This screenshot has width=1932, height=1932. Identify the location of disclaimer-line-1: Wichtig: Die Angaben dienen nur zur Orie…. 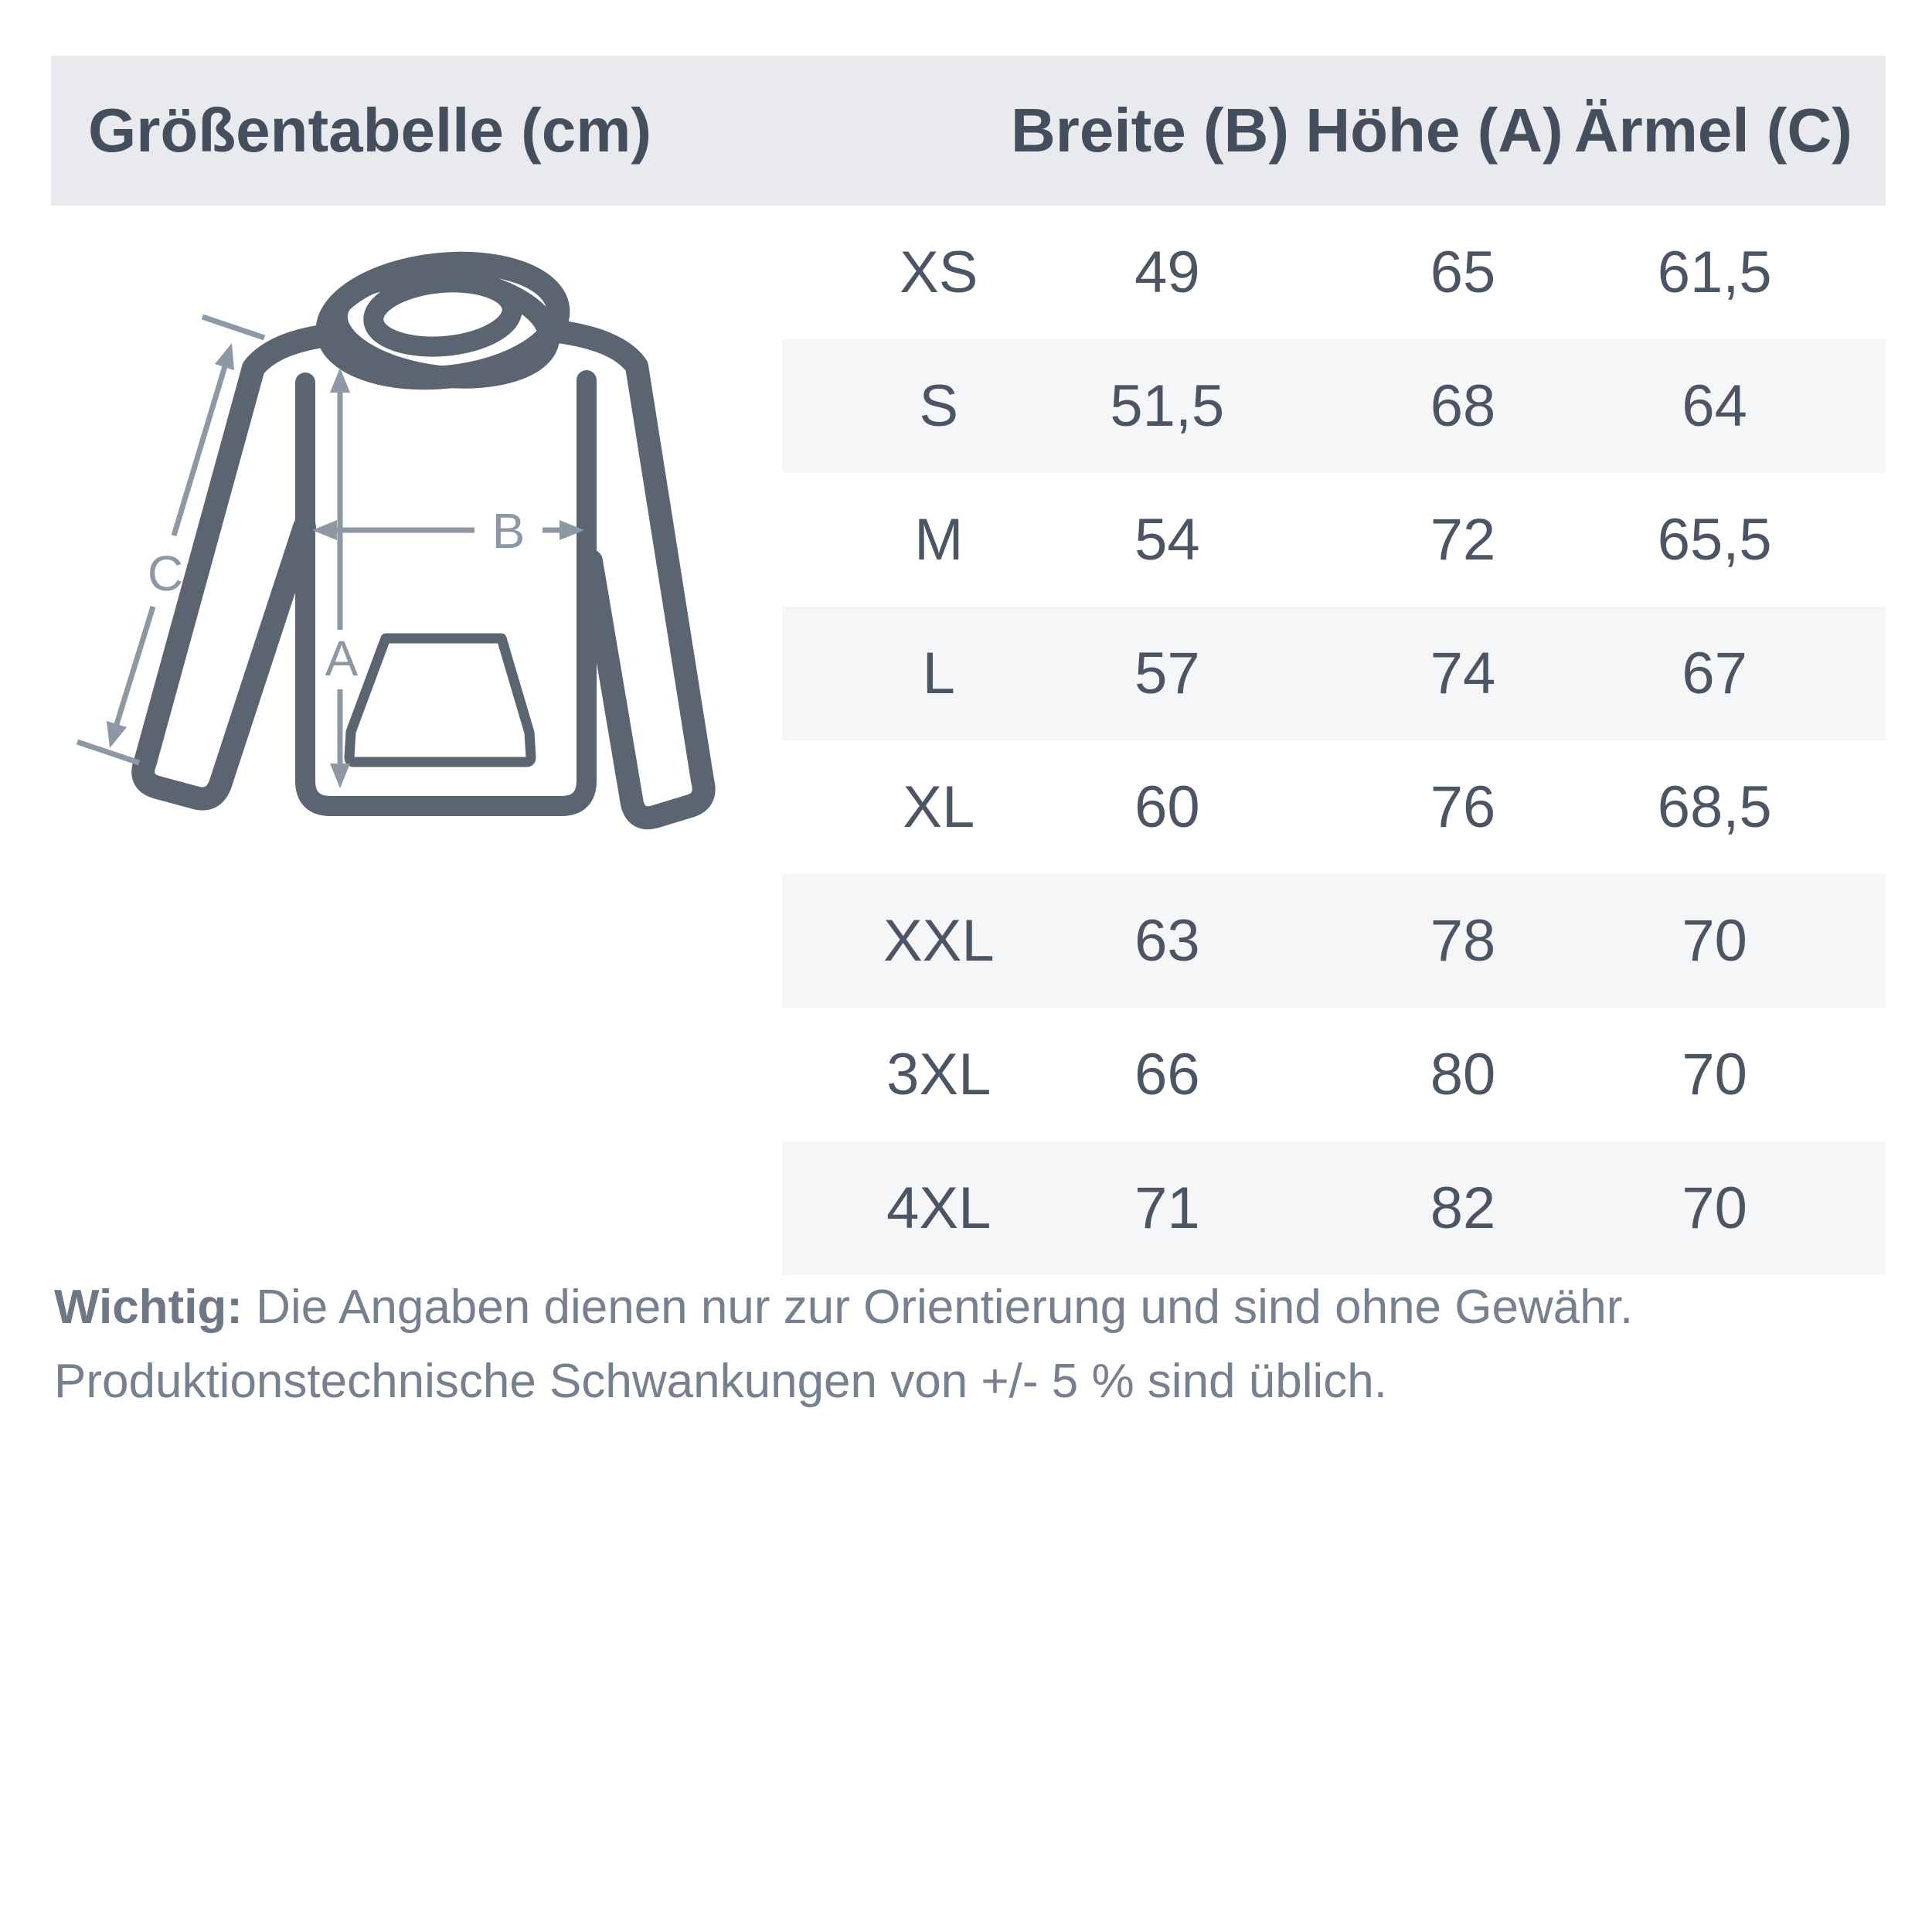
(974, 1307).